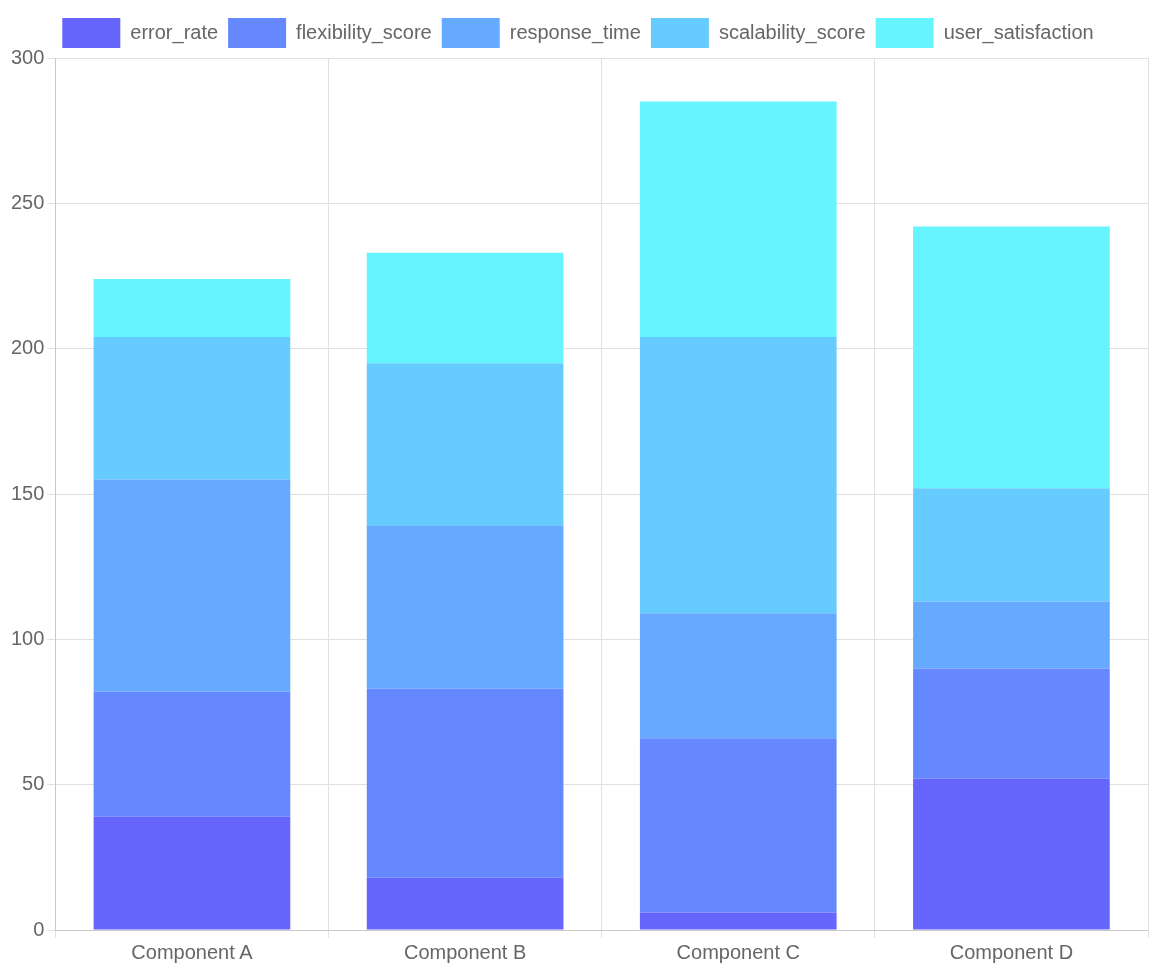 This screenshot has height=976, width=1160. Describe the element at coordinates (575, 32) in the screenshot. I see `legend-label: response_time` at that location.